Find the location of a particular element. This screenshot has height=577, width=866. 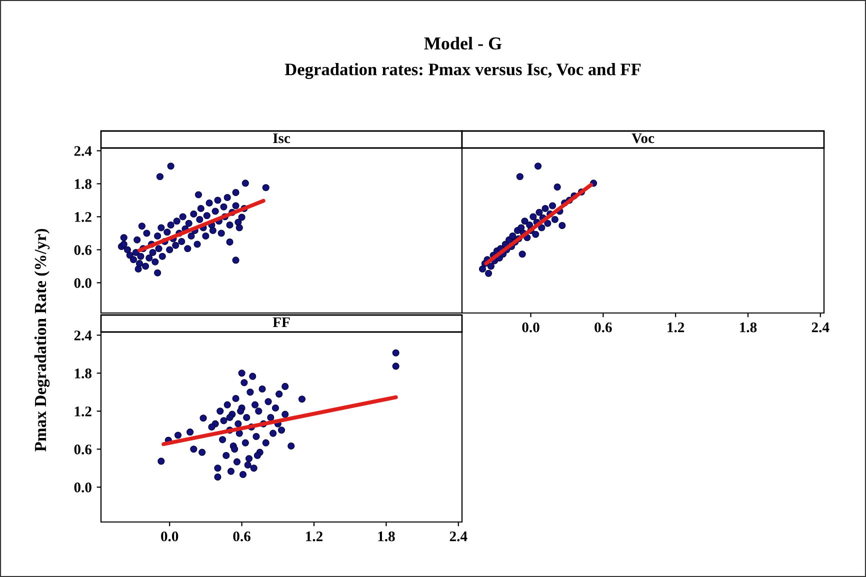

chart-title: FF is located at coordinates (281, 322).